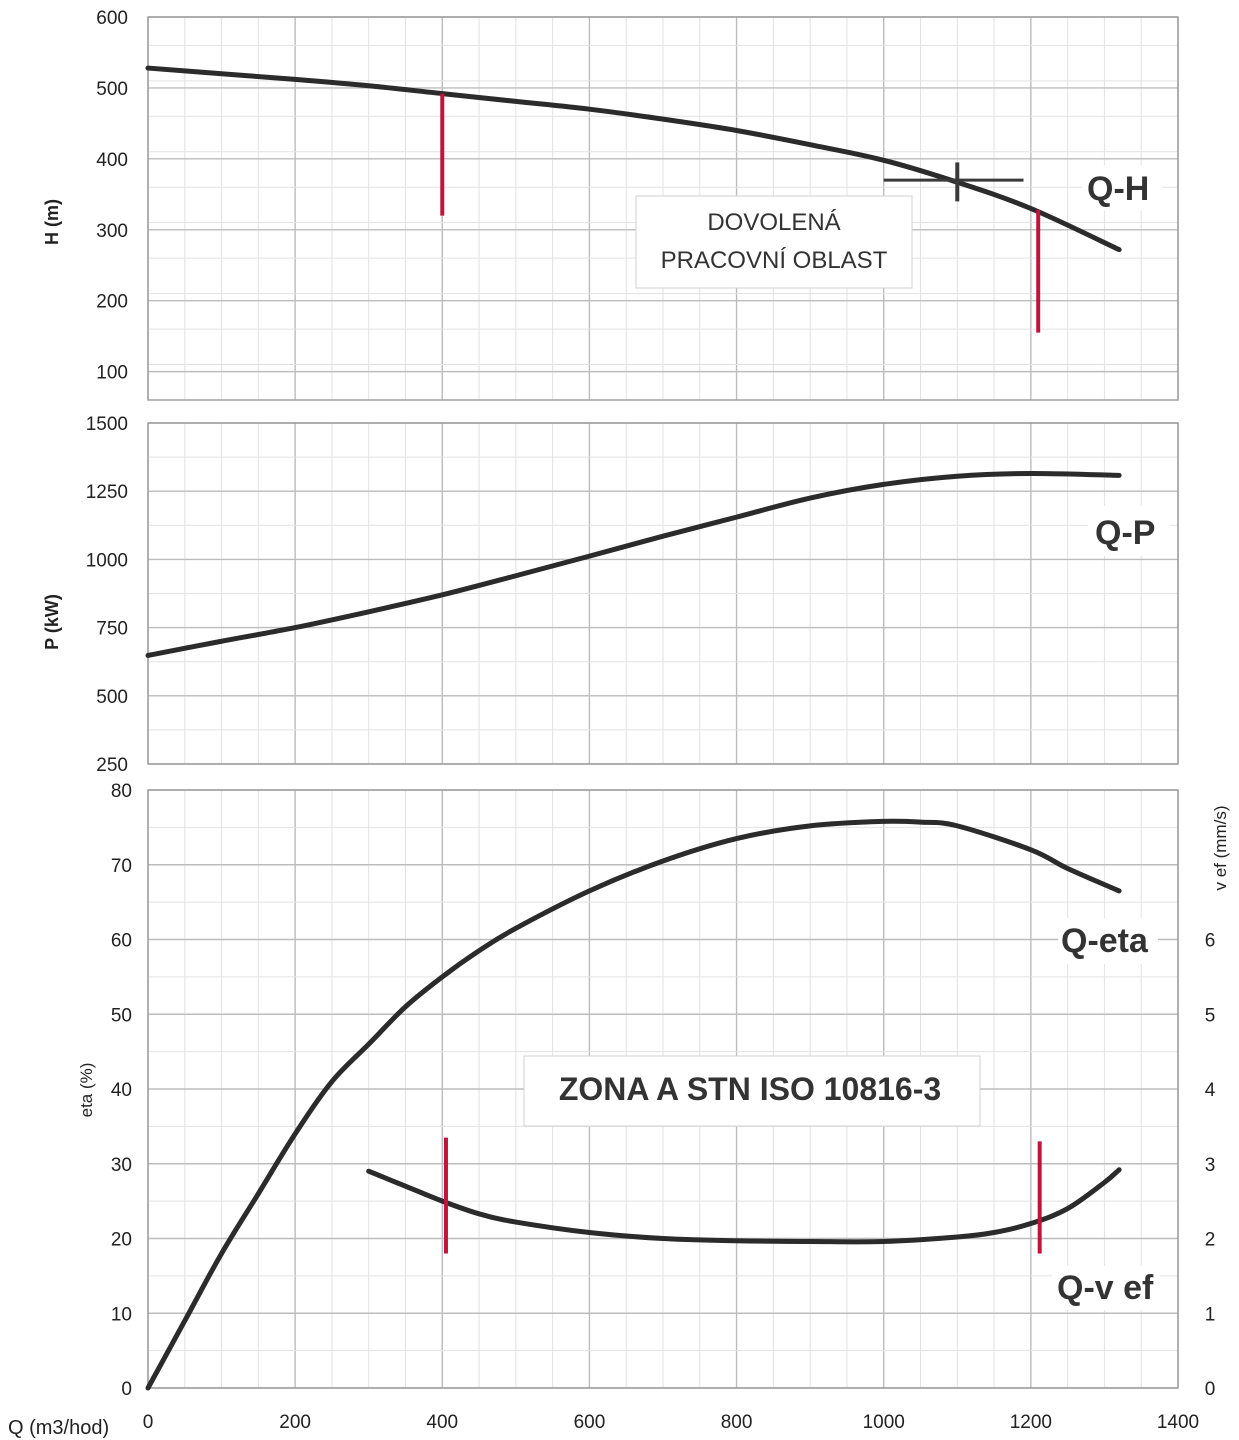 The width and height of the screenshot is (1239, 1440). Describe the element at coordinates (107, 560) in the screenshot. I see `y-tick-label: 1000` at that location.